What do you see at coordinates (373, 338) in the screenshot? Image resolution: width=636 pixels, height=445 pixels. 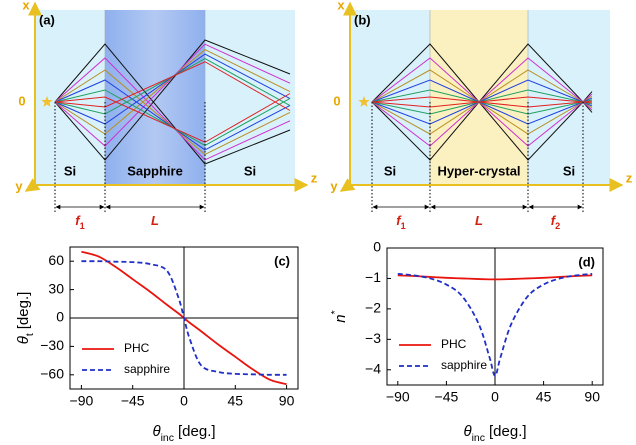 I see `y-tick-label: −3` at bounding box center [373, 338].